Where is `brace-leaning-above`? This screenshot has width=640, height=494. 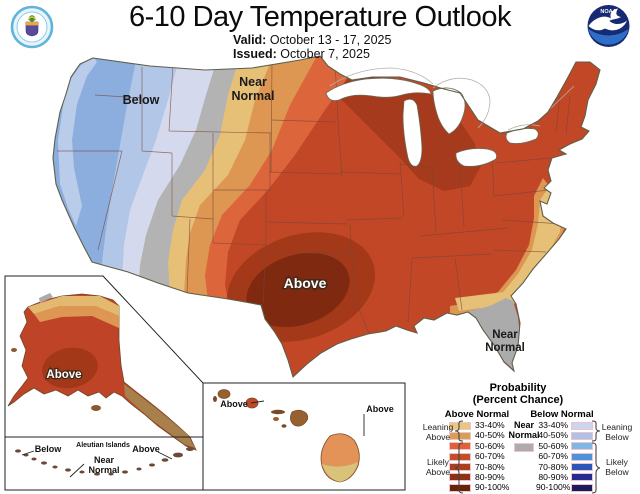
brace-leaning-above is located at coordinates (459, 431).